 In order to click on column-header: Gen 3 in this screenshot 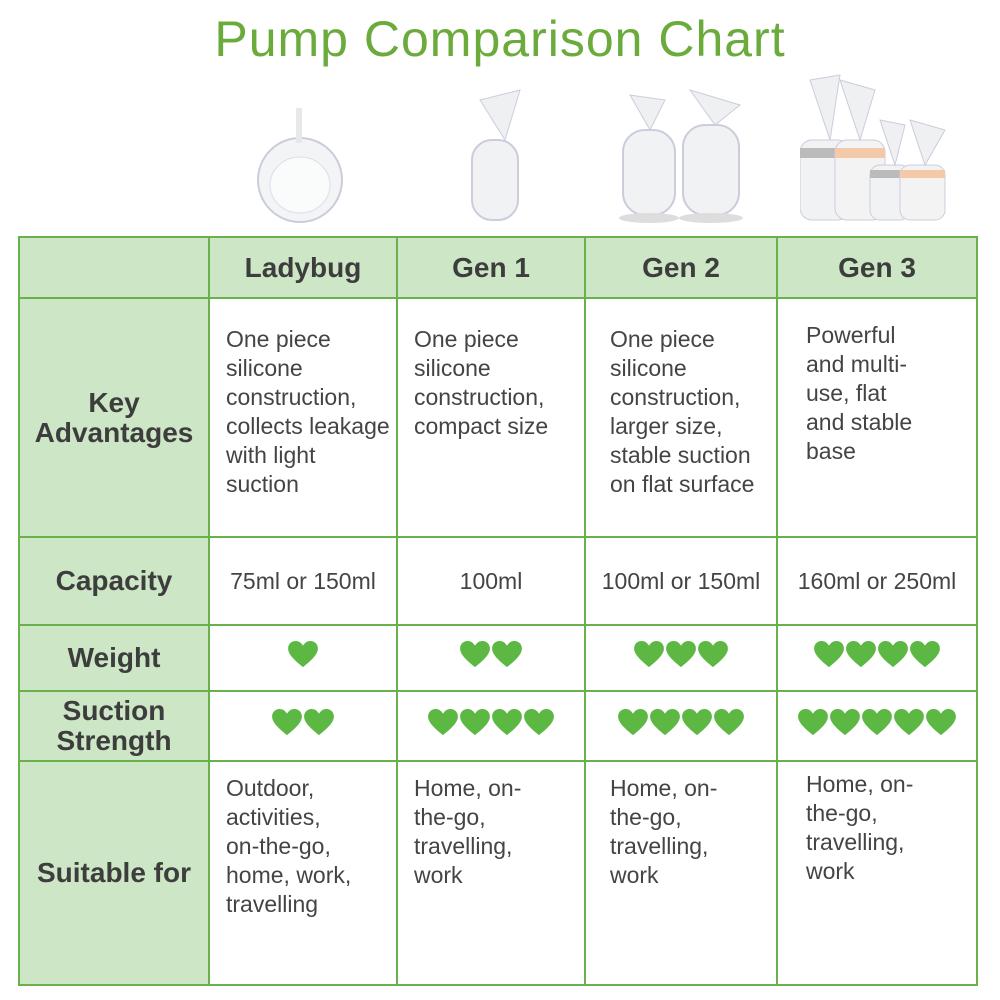, I will do `click(877, 267)`.